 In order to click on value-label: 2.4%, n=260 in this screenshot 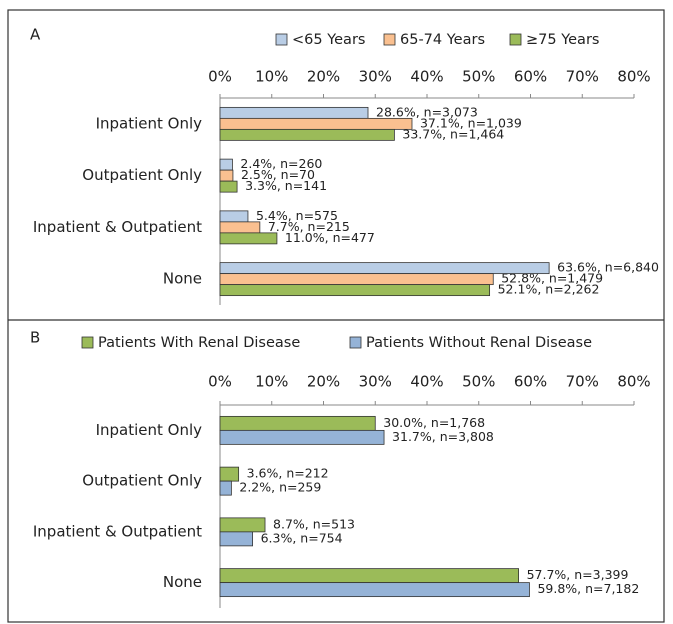, I will do `click(281, 163)`.